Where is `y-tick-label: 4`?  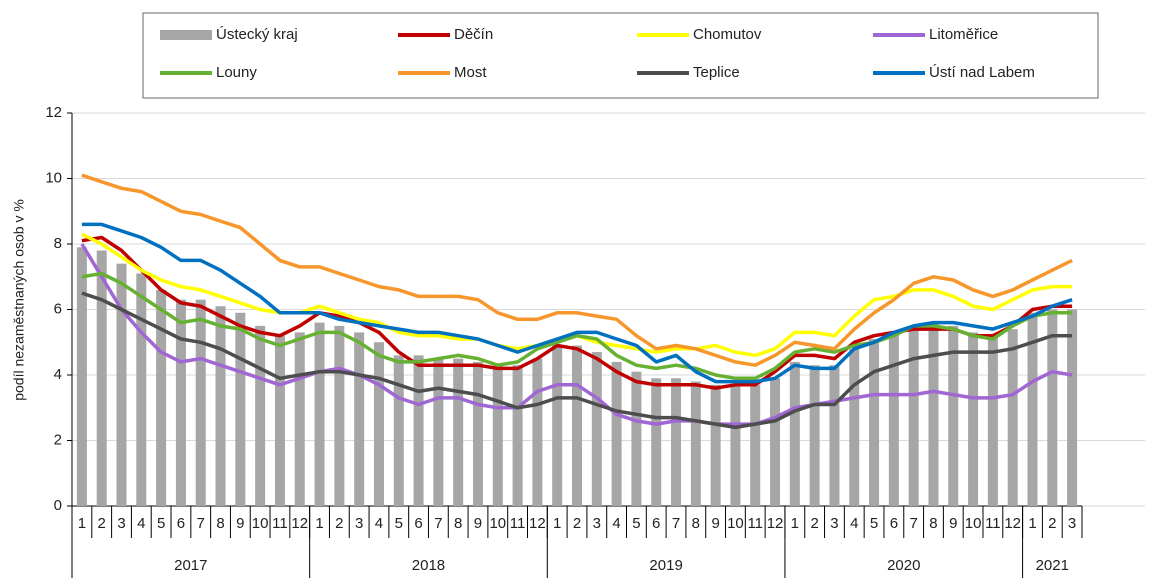 y-tick-label: 4 is located at coordinates (58, 374).